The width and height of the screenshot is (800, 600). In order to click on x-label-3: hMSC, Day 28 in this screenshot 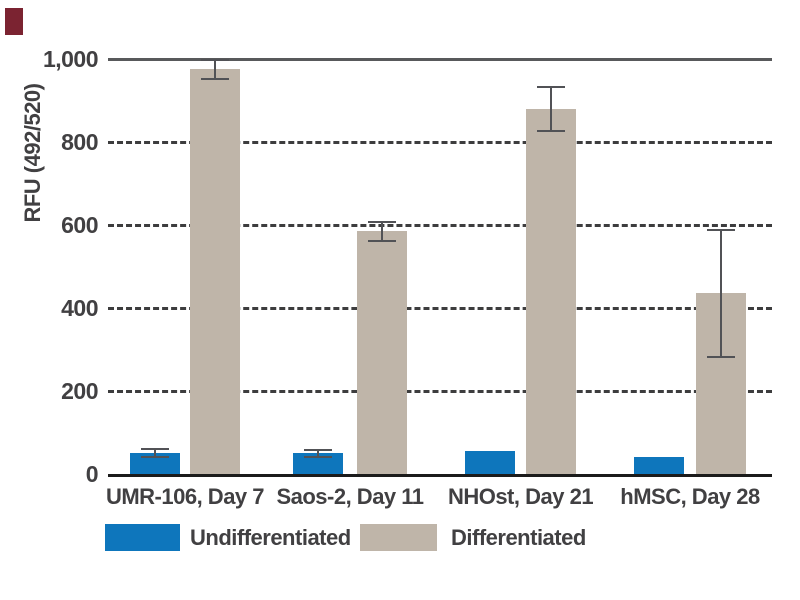, I will do `click(690, 496)`.